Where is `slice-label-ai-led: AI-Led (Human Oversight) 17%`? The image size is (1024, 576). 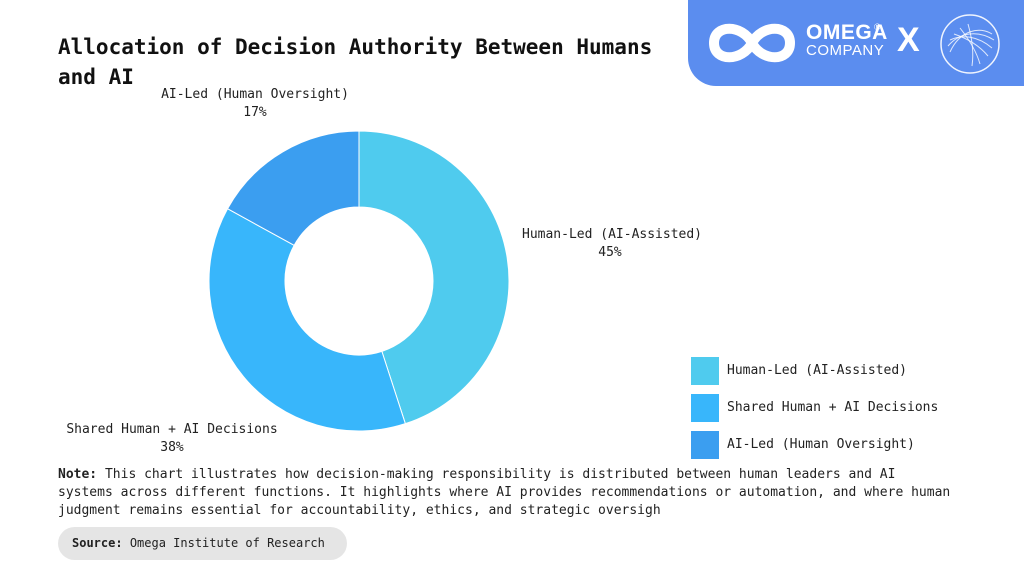 slice-label-ai-led: AI-Led (Human Oversight) 17% is located at coordinates (255, 104).